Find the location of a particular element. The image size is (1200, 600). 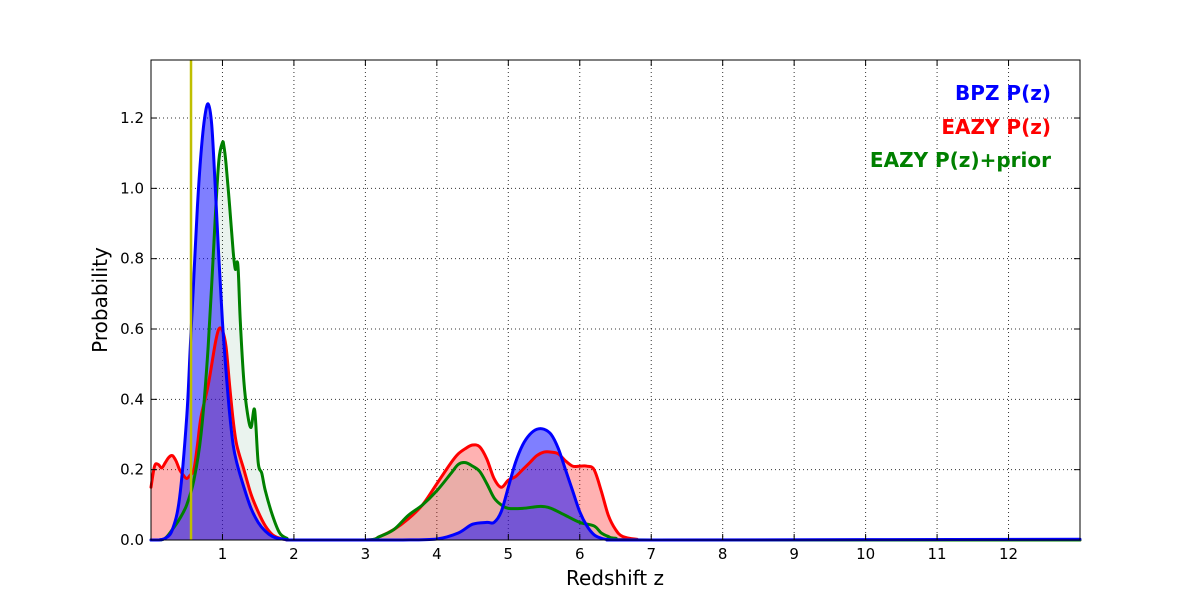

x-tick-label: 8 is located at coordinates (723, 554).